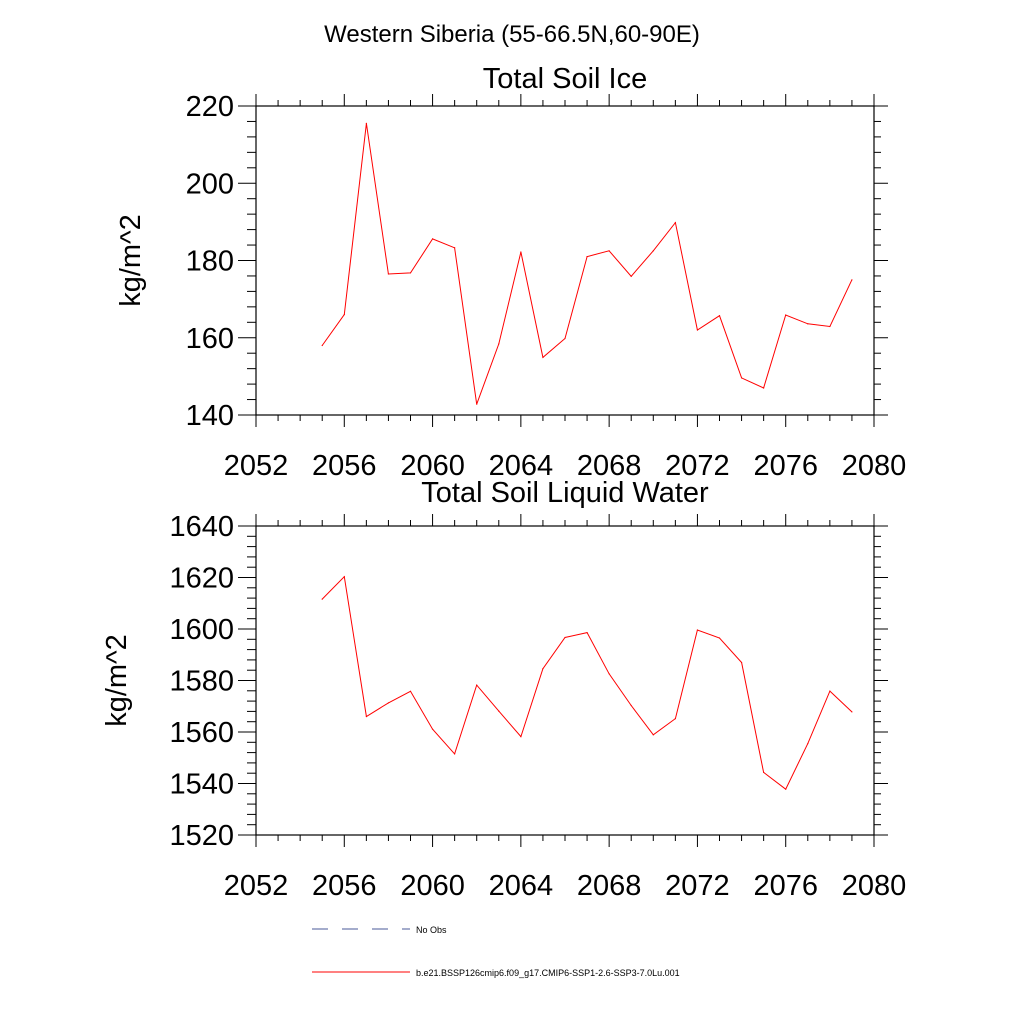  What do you see at coordinates (210, 416) in the screenshot?
I see `y-tick-label: 140` at bounding box center [210, 416].